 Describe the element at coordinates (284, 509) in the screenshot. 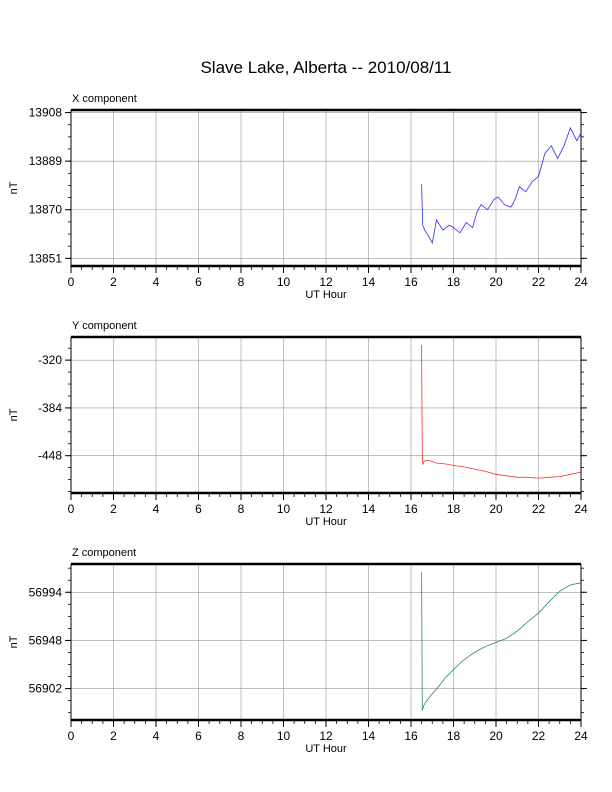

I see `panel-1-x-tick-label: 10` at that location.